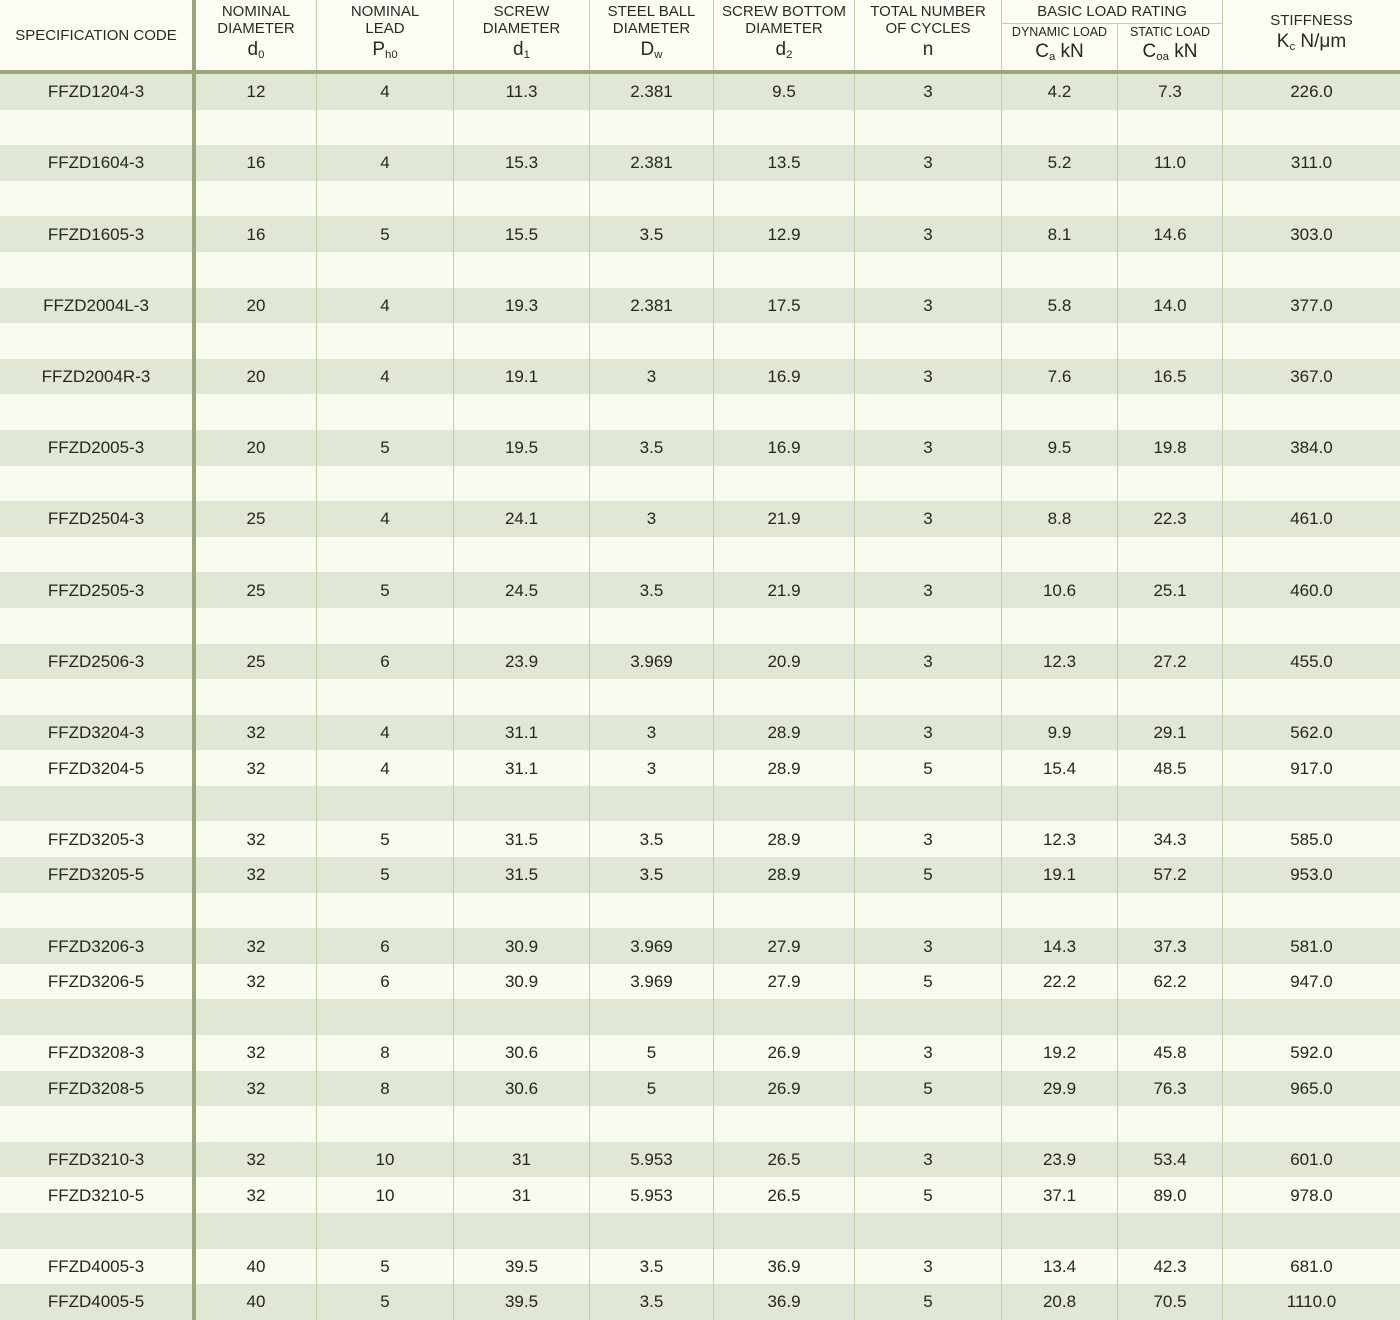 Image resolution: width=1400 pixels, height=1320 pixels. I want to click on cell-kc: 917.0, so click(1311, 768).